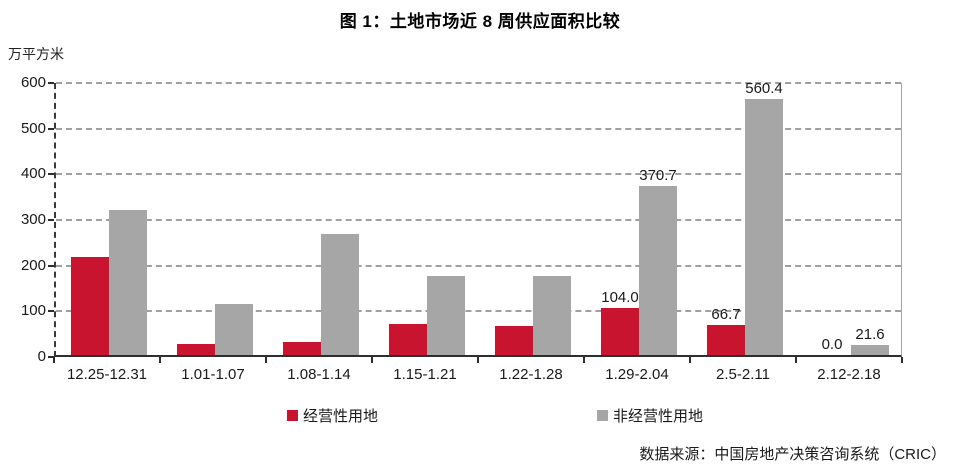  I want to click on x-axis-category-label: 1.15-1.21, so click(425, 374).